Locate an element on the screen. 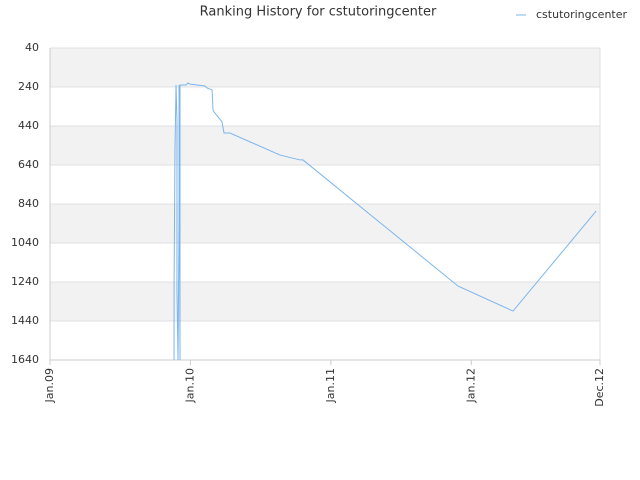 The height and width of the screenshot is (480, 640). x-tick-label: Jan.12 is located at coordinates (470, 385).